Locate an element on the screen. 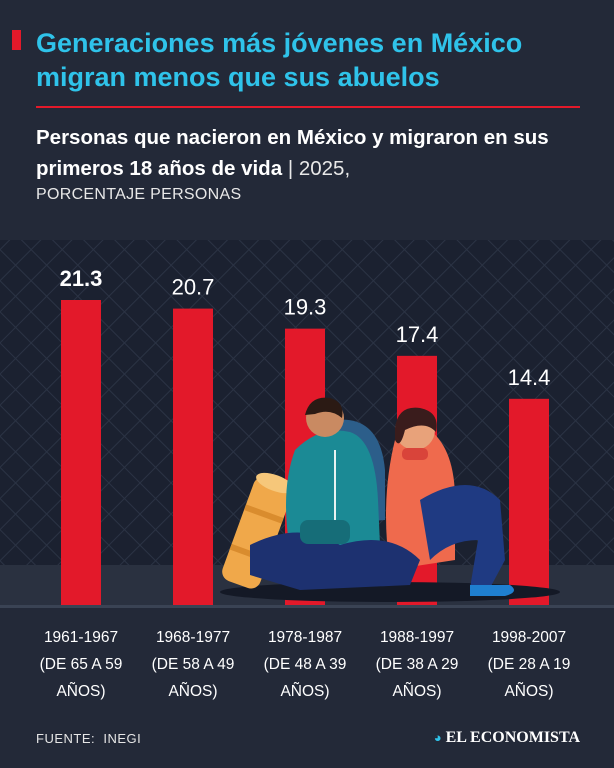 This screenshot has width=614, height=768. ground-edge is located at coordinates (307, 606).